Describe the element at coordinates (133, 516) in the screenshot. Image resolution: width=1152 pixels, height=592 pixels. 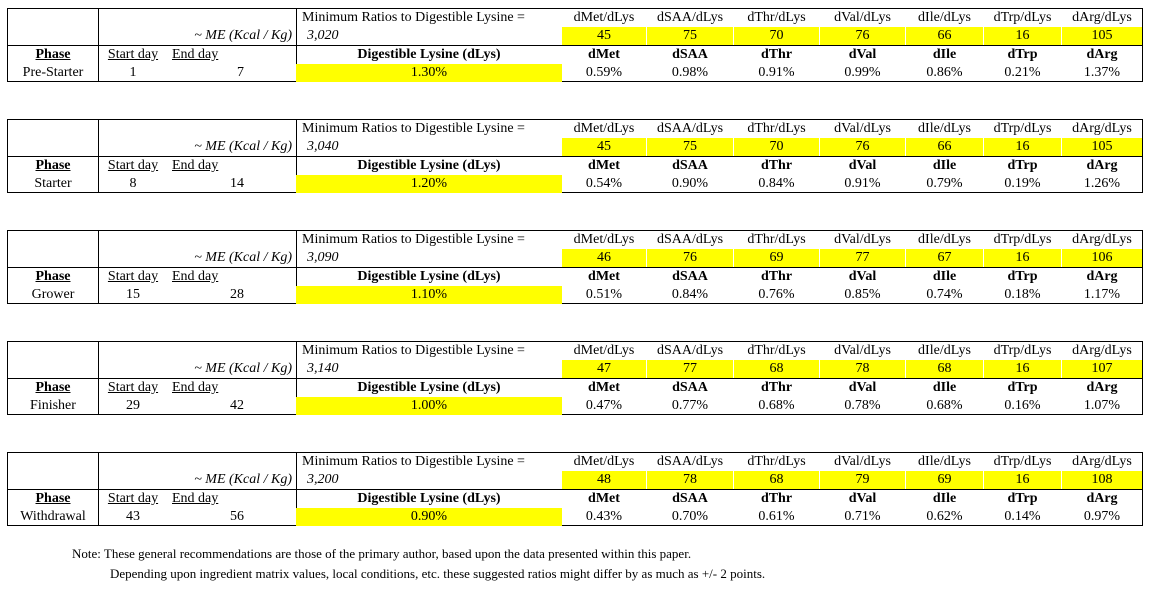
I see `start-day: 43` at that location.